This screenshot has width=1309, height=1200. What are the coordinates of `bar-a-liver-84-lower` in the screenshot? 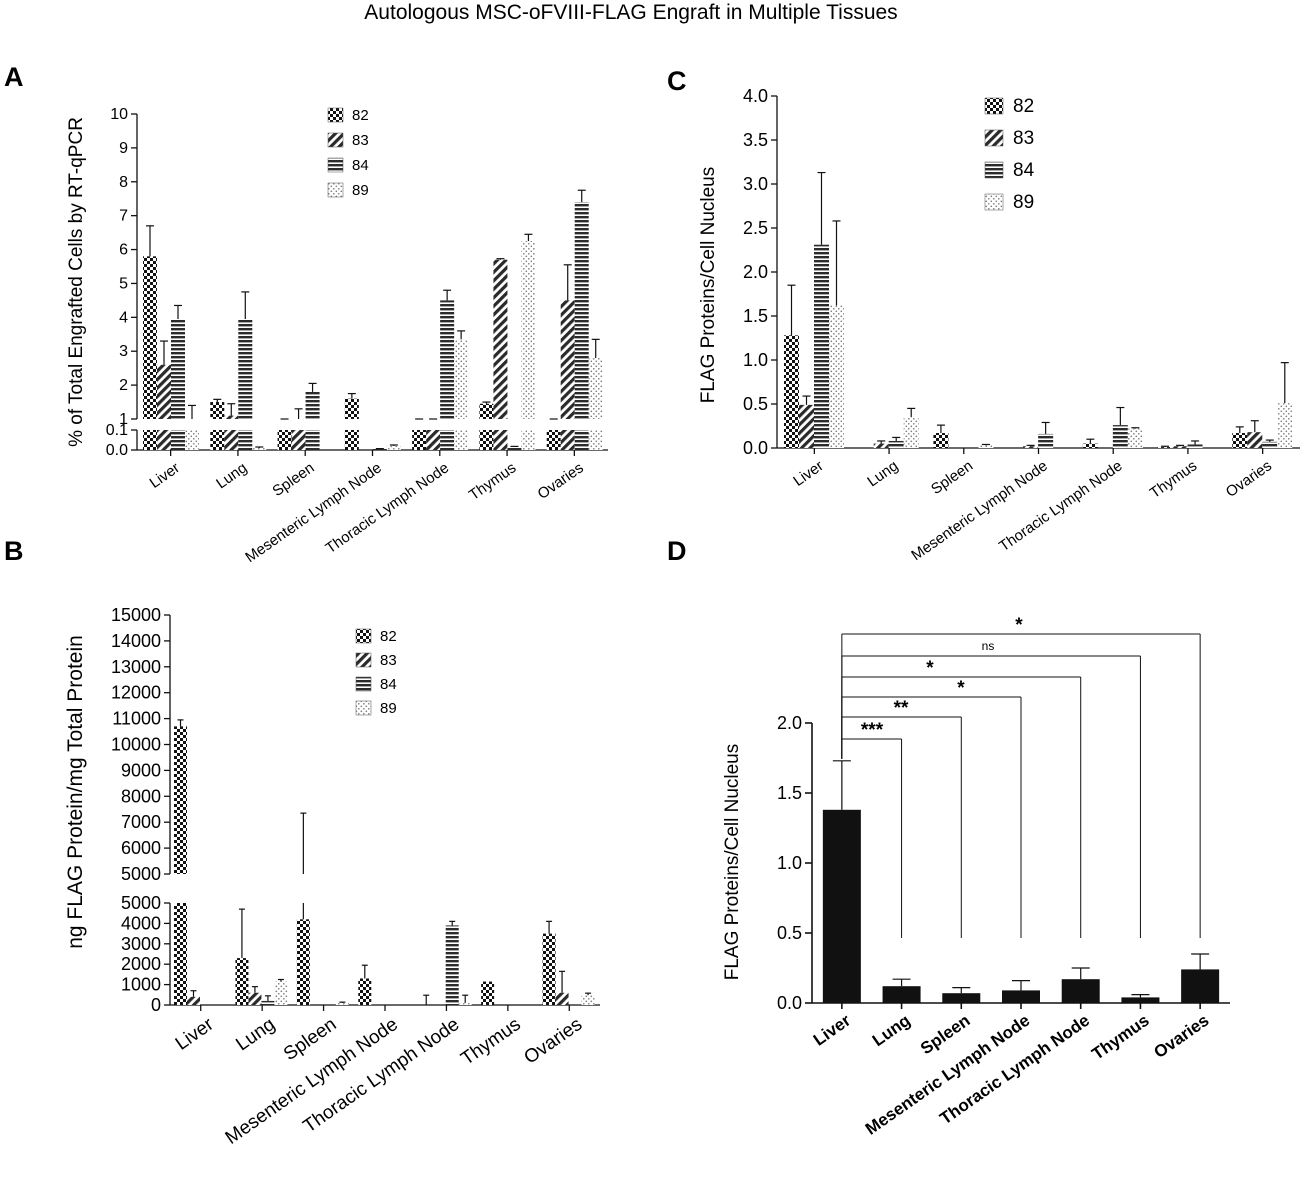 It's located at (178, 440).